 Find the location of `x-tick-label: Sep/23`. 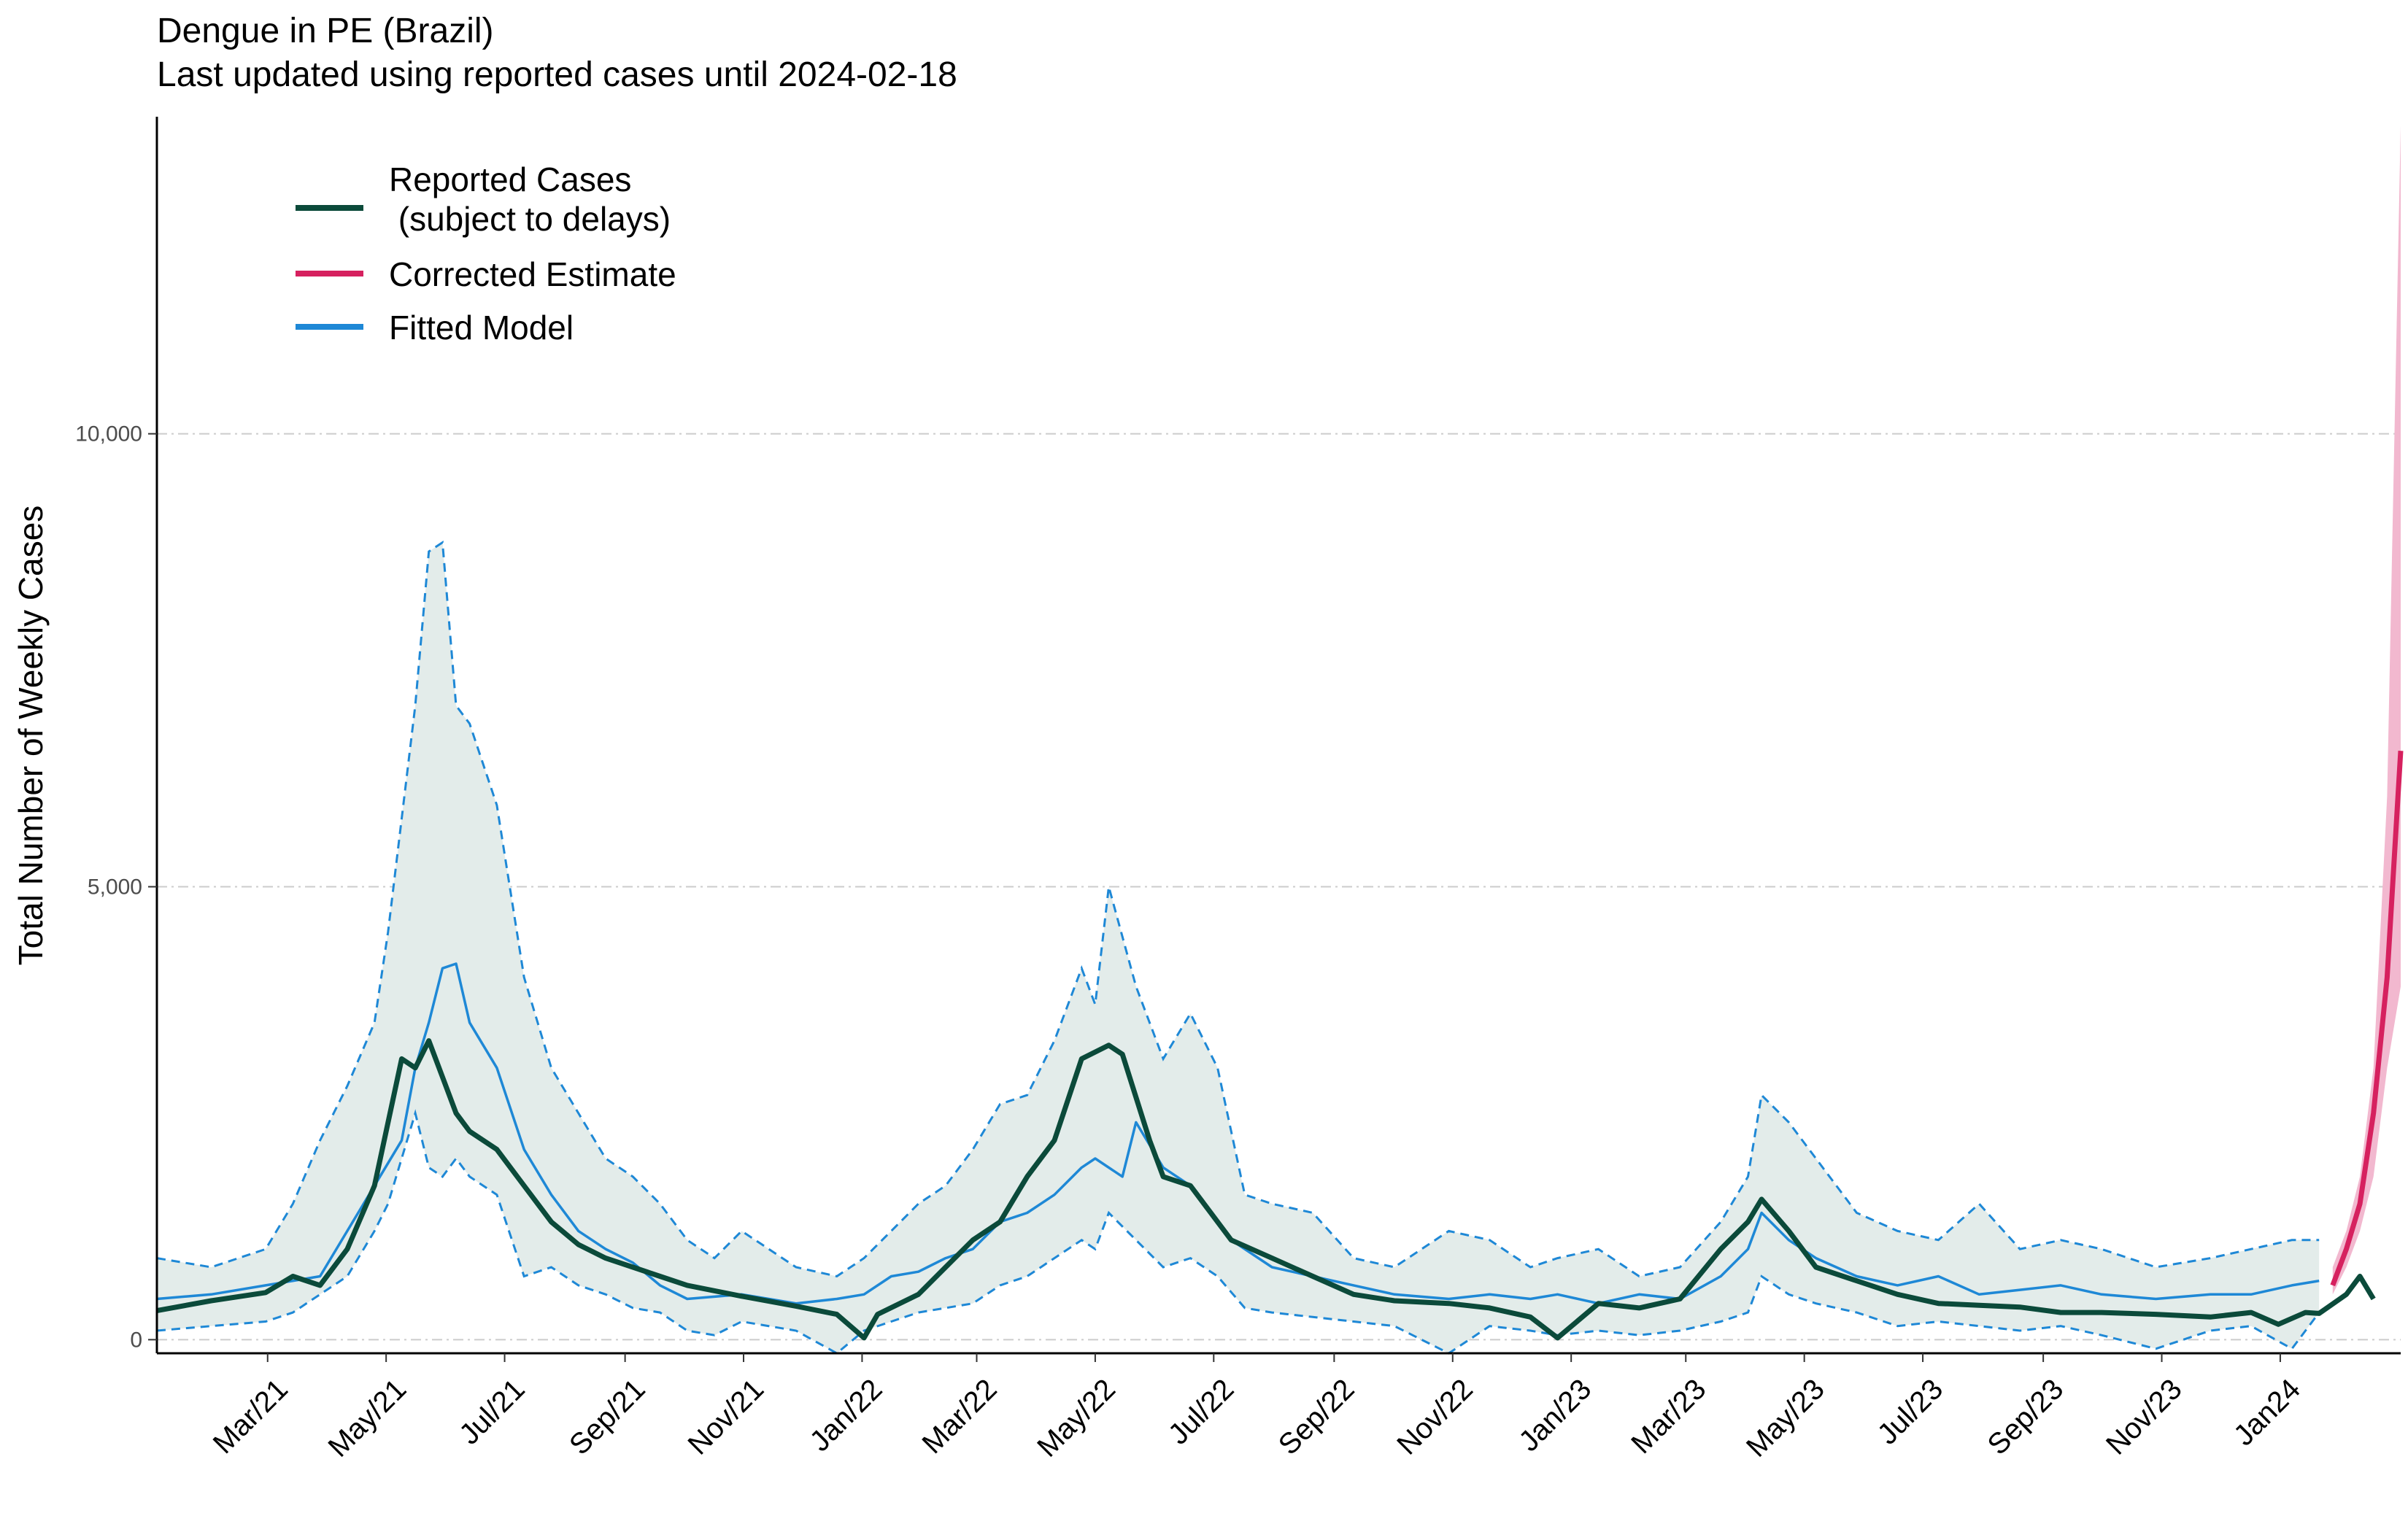

x-tick-label: Sep/23 is located at coordinates (2026, 1417).